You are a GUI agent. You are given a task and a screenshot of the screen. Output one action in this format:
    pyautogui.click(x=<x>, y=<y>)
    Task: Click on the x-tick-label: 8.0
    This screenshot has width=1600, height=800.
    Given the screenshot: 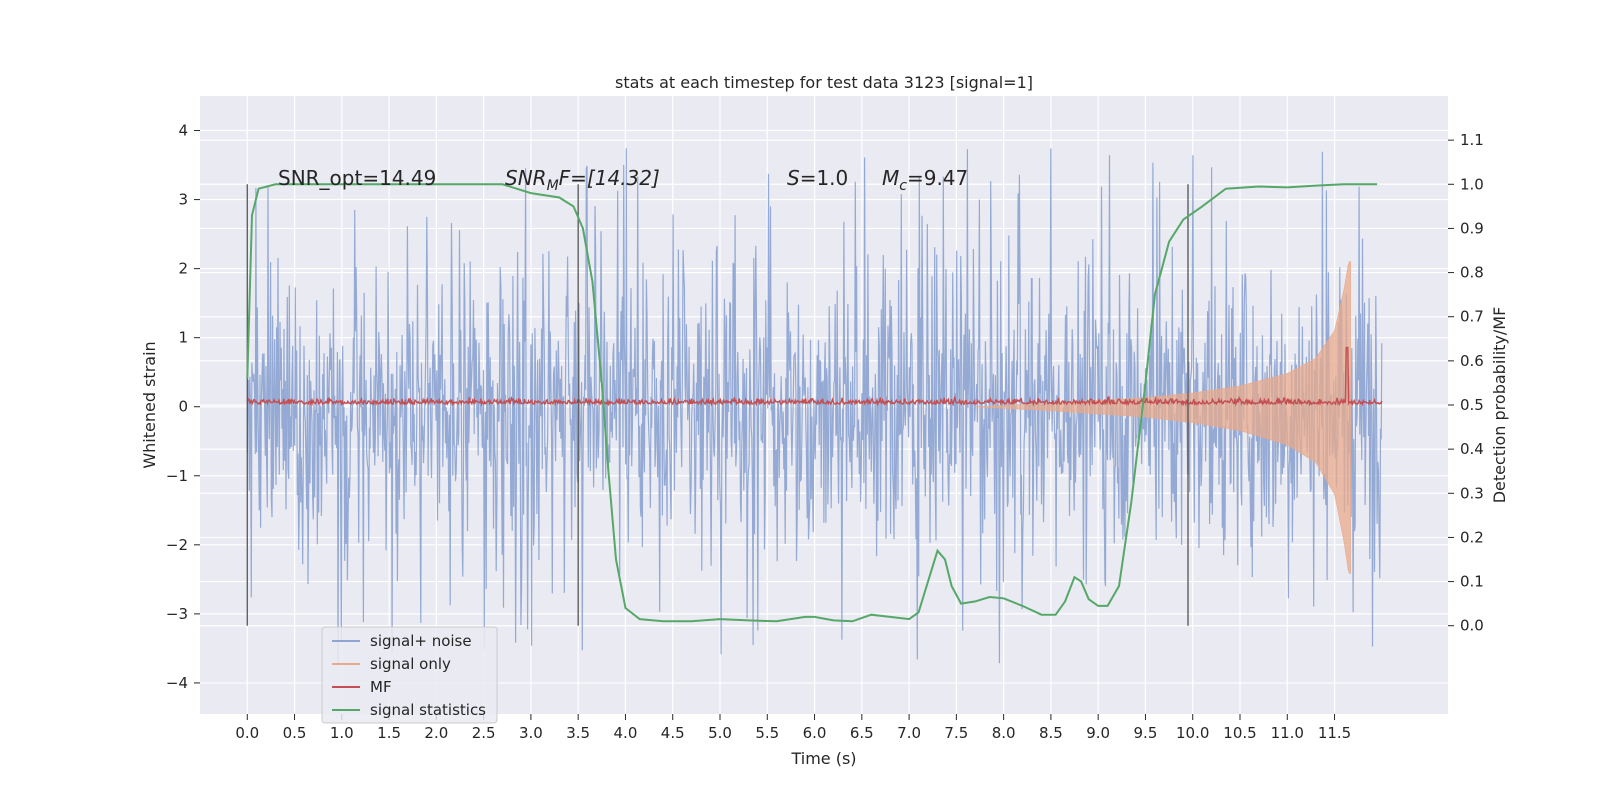 What is the action you would take?
    pyautogui.click(x=1004, y=733)
    